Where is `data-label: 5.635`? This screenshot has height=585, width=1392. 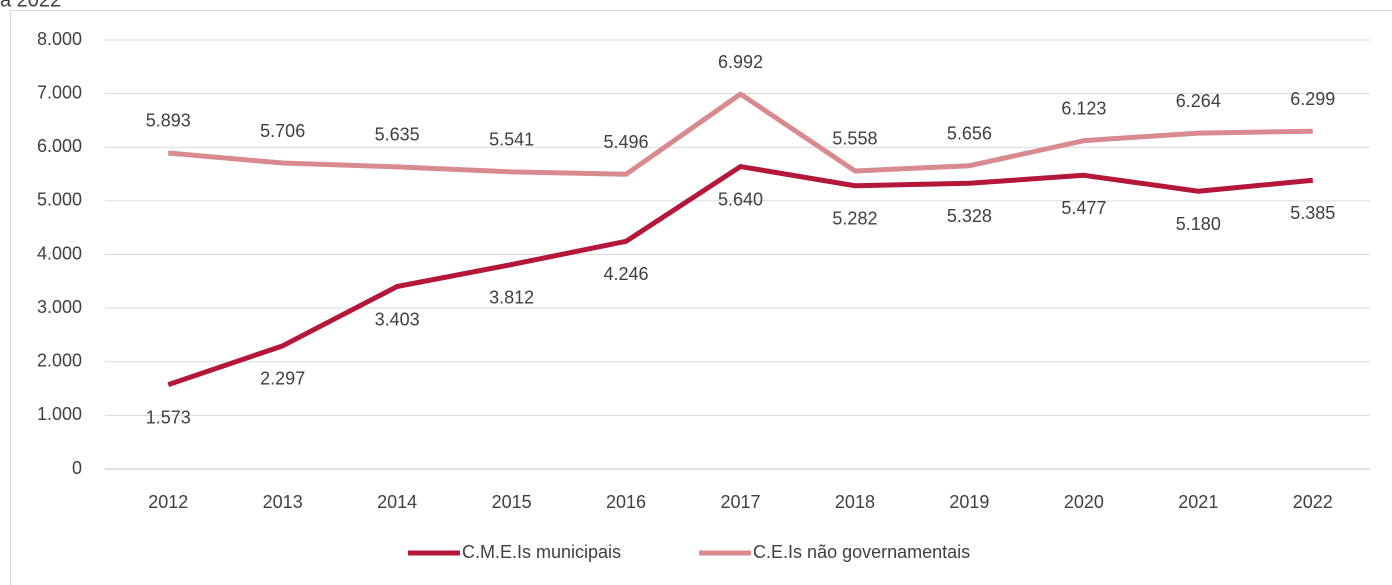 data-label: 5.635 is located at coordinates (397, 135).